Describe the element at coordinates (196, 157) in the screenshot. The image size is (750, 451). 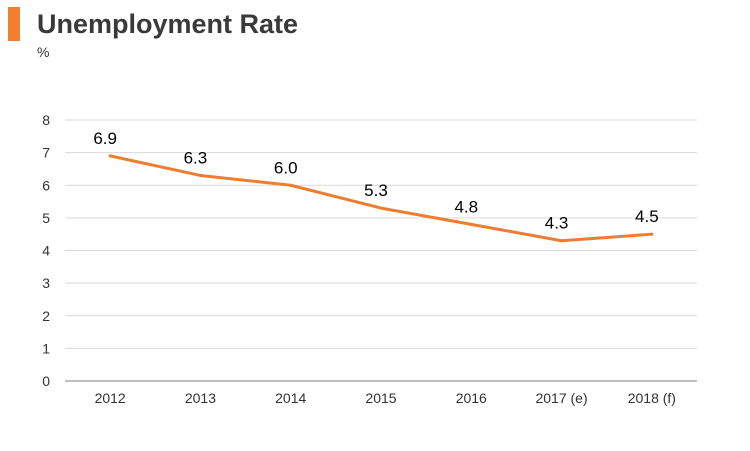
I see `data-label: 6.3` at that location.